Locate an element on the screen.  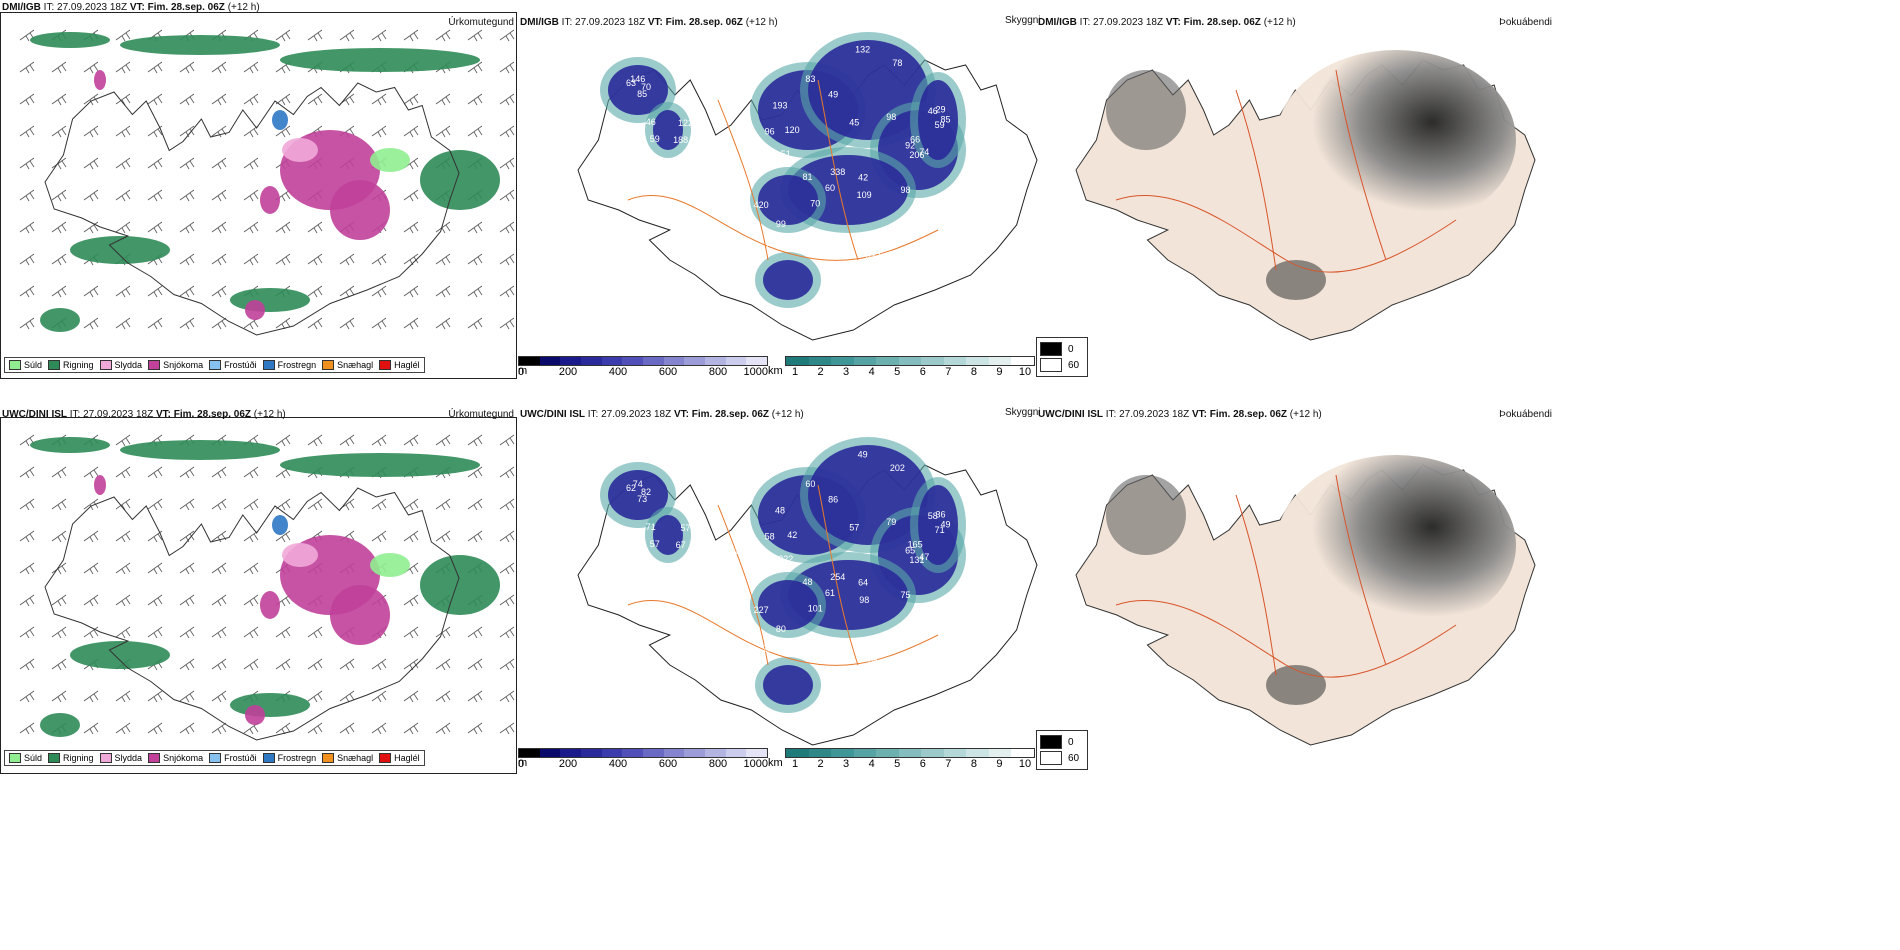
it-label: IT: is located at coordinates (75, 414).